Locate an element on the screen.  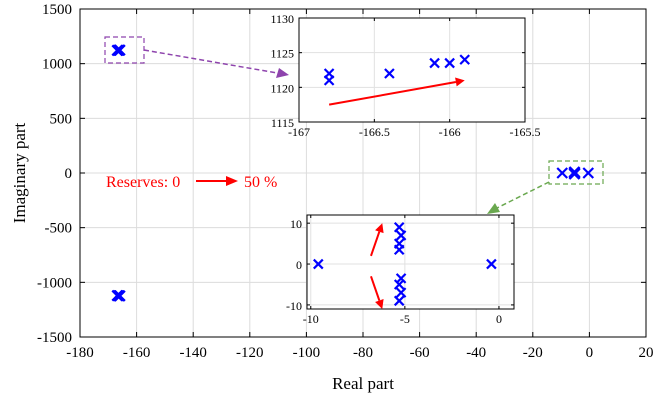
main-ytick-label: -500 is located at coordinates (59, 229).